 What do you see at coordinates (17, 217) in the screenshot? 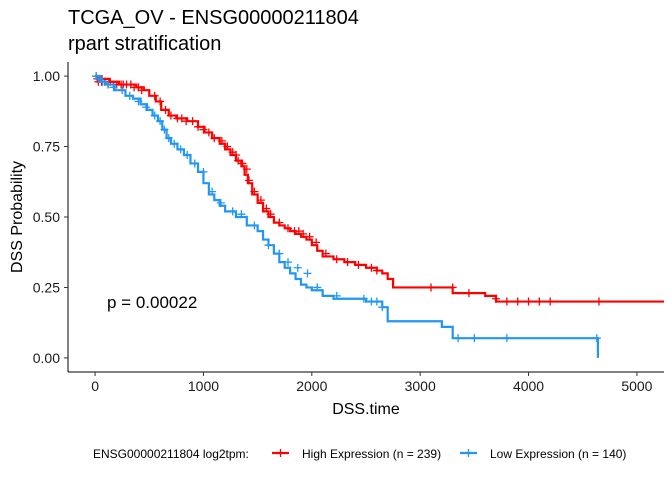
I see `y-axis-title: DSS Probability` at bounding box center [17, 217].